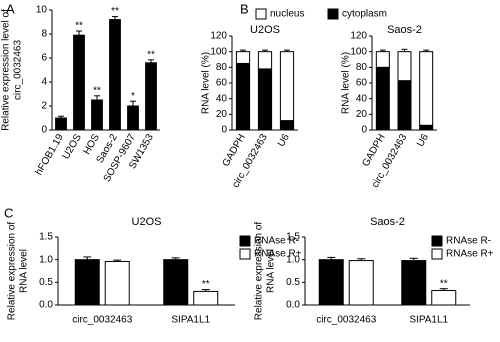 The height and width of the screenshot is (342, 500). I want to click on legend-label: nucleus, so click(287, 14).